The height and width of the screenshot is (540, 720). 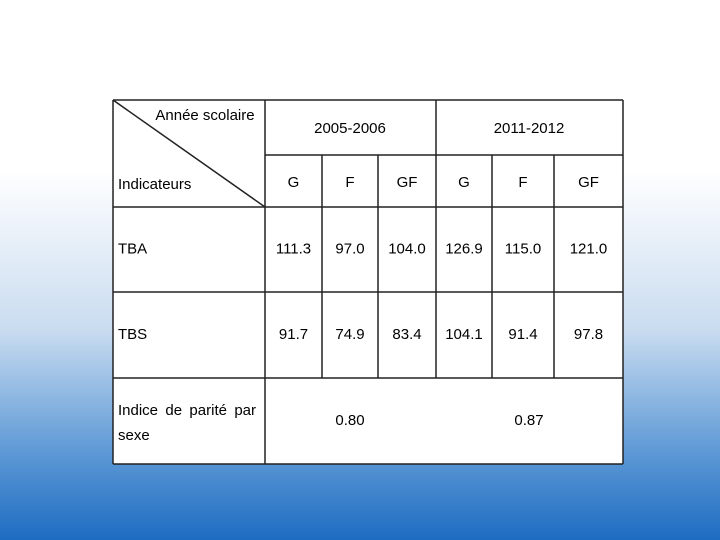 I want to click on corner-bottom: Indicateurs, so click(x=154, y=184).